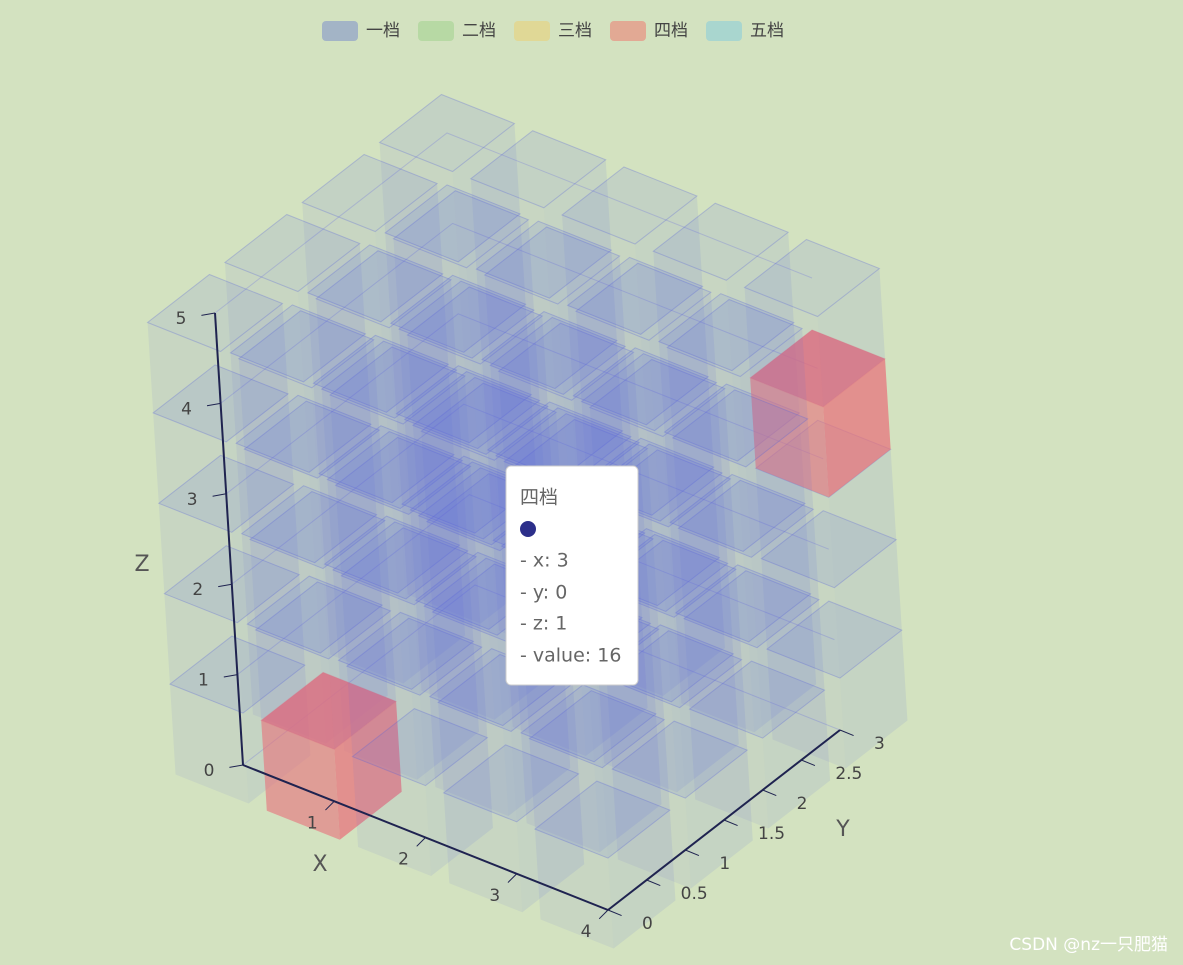 The image size is (1183, 965). Describe the element at coordinates (771, 834) in the screenshot. I see `y-tick-label: 1.5` at that location.